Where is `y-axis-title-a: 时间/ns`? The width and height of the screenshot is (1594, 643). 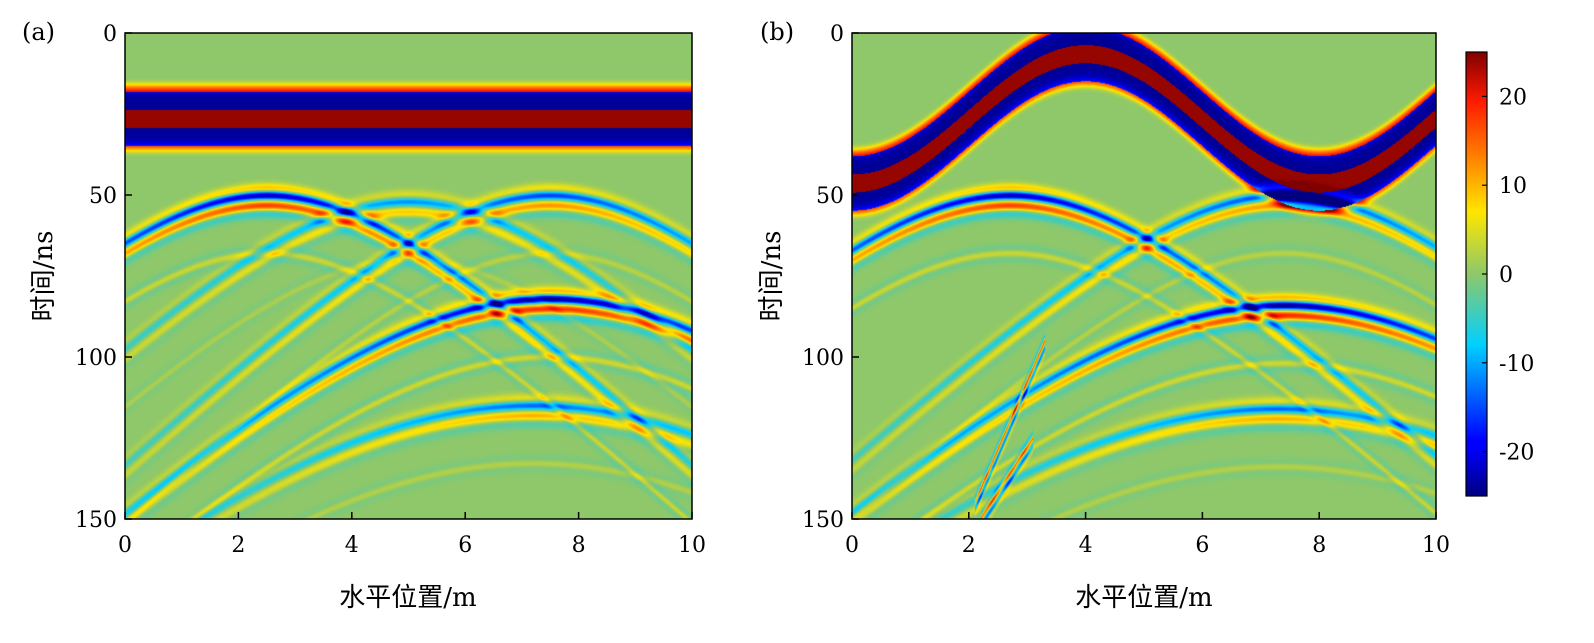 y-axis-title-a: 时间/ns is located at coordinates (44, 276).